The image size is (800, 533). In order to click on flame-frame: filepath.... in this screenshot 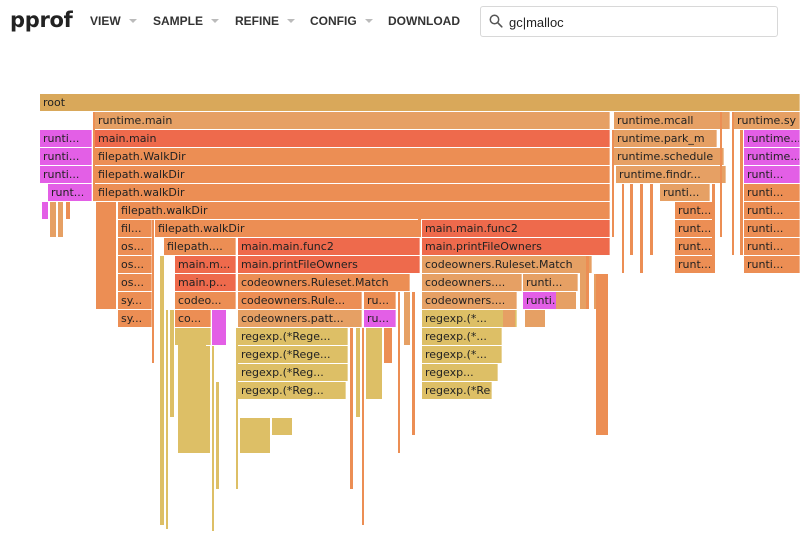, I will do `click(200, 246)`.